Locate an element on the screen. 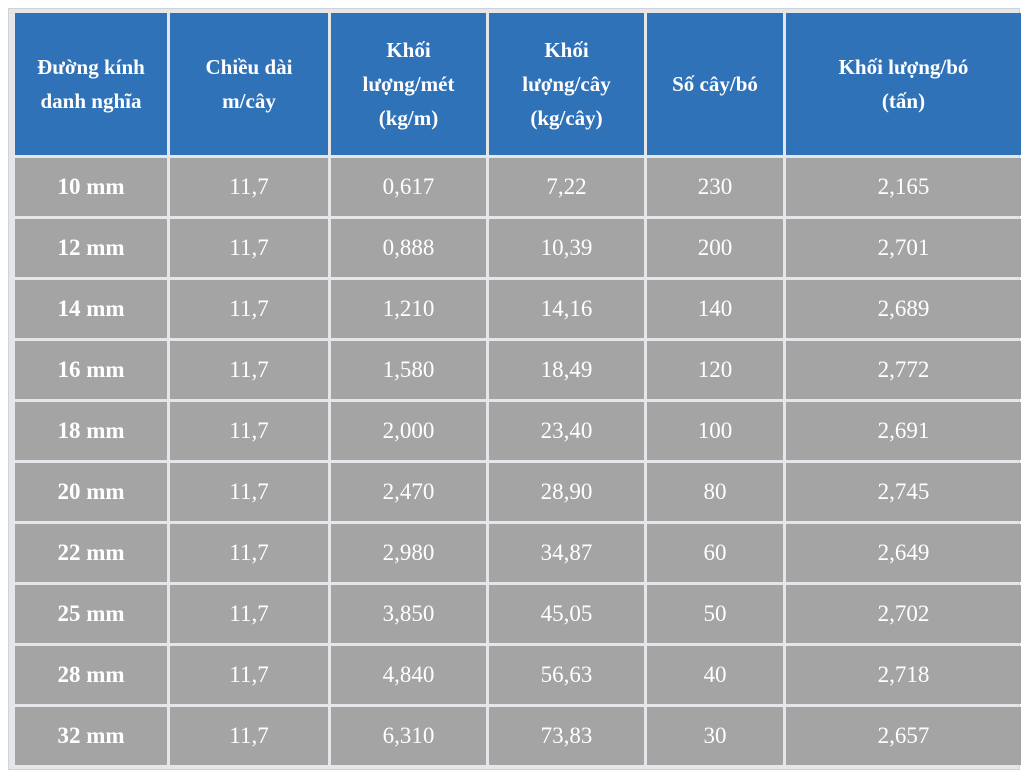 This screenshot has width=1027, height=778. weight-per-bar-cell: 56,63 is located at coordinates (566, 675).